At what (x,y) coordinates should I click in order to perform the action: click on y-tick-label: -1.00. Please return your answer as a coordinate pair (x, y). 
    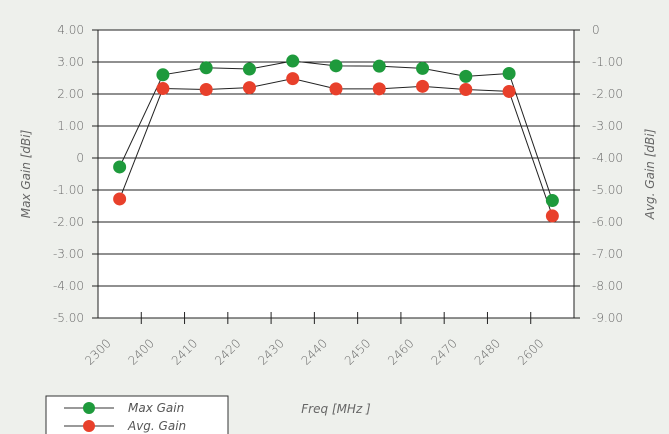
    Looking at the image, I should click on (68, 190).